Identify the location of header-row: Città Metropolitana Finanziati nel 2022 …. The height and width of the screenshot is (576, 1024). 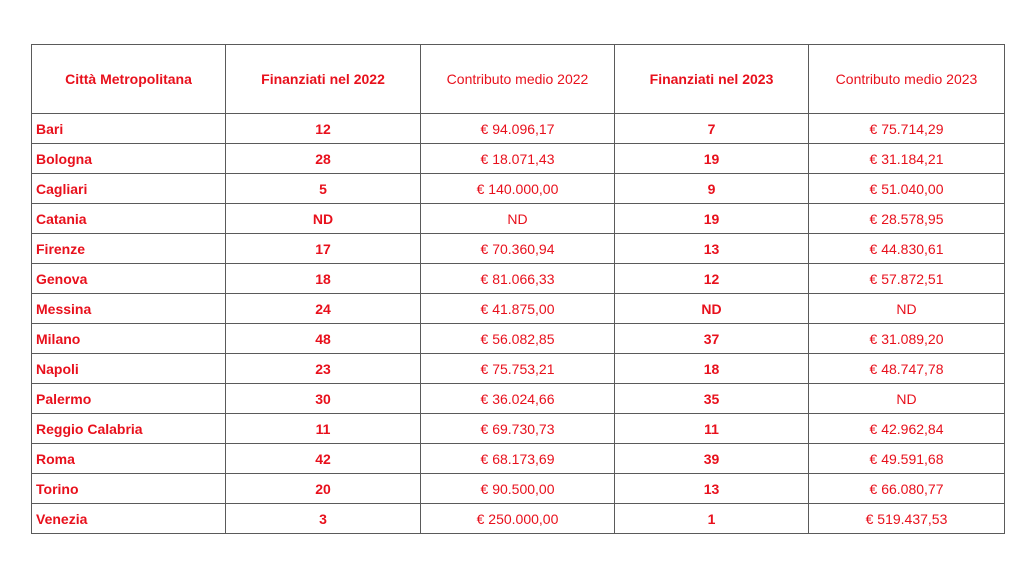
(518, 79).